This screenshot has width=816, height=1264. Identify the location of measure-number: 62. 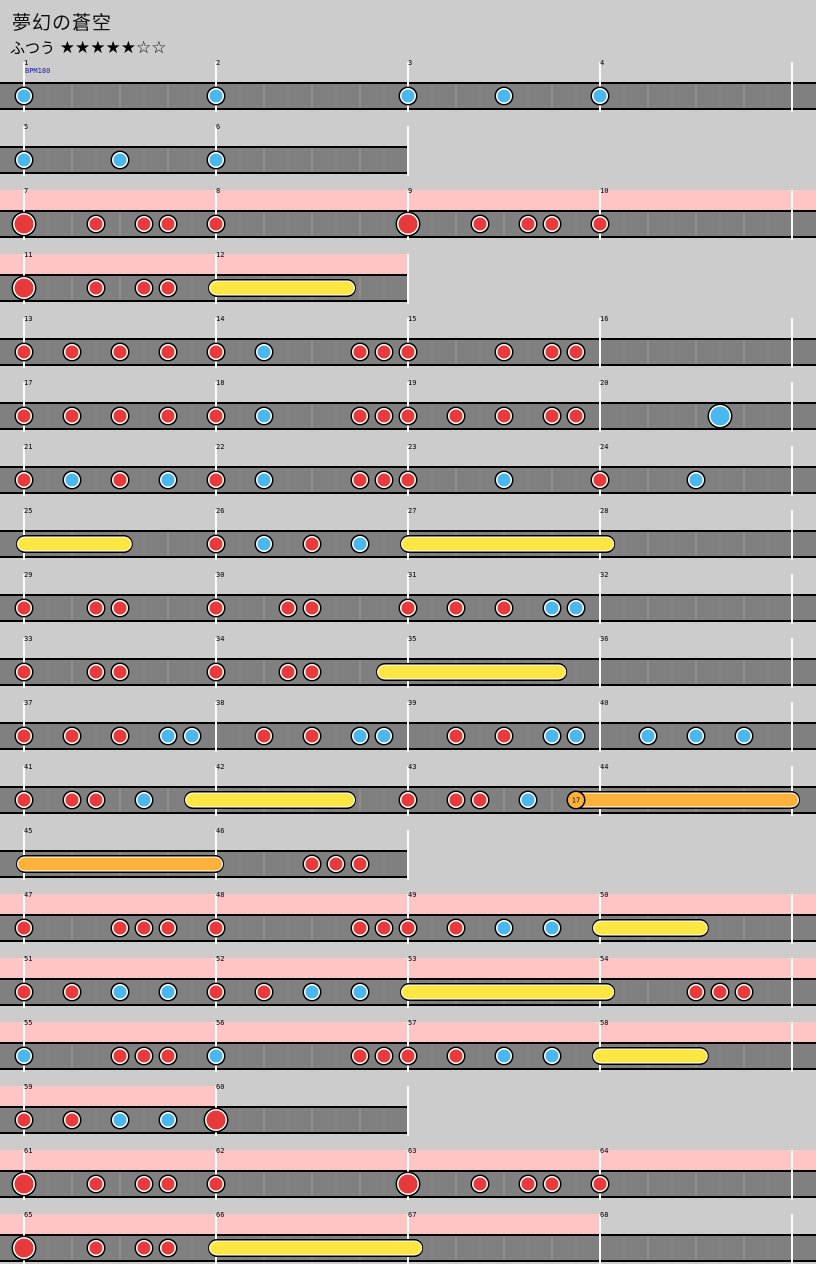
(220, 1151).